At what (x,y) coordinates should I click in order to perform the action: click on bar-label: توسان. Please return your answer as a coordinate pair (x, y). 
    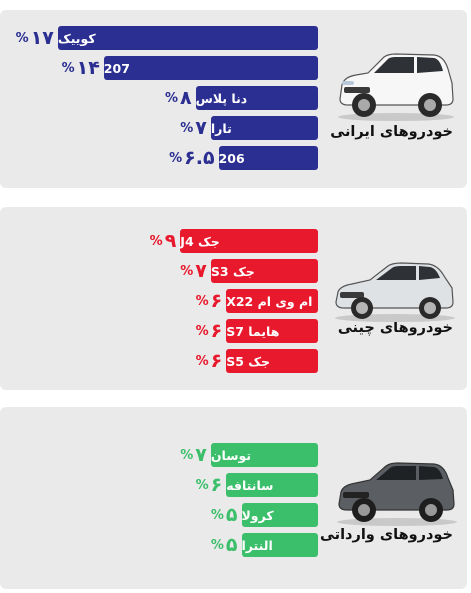
    Looking at the image, I should click on (231, 455).